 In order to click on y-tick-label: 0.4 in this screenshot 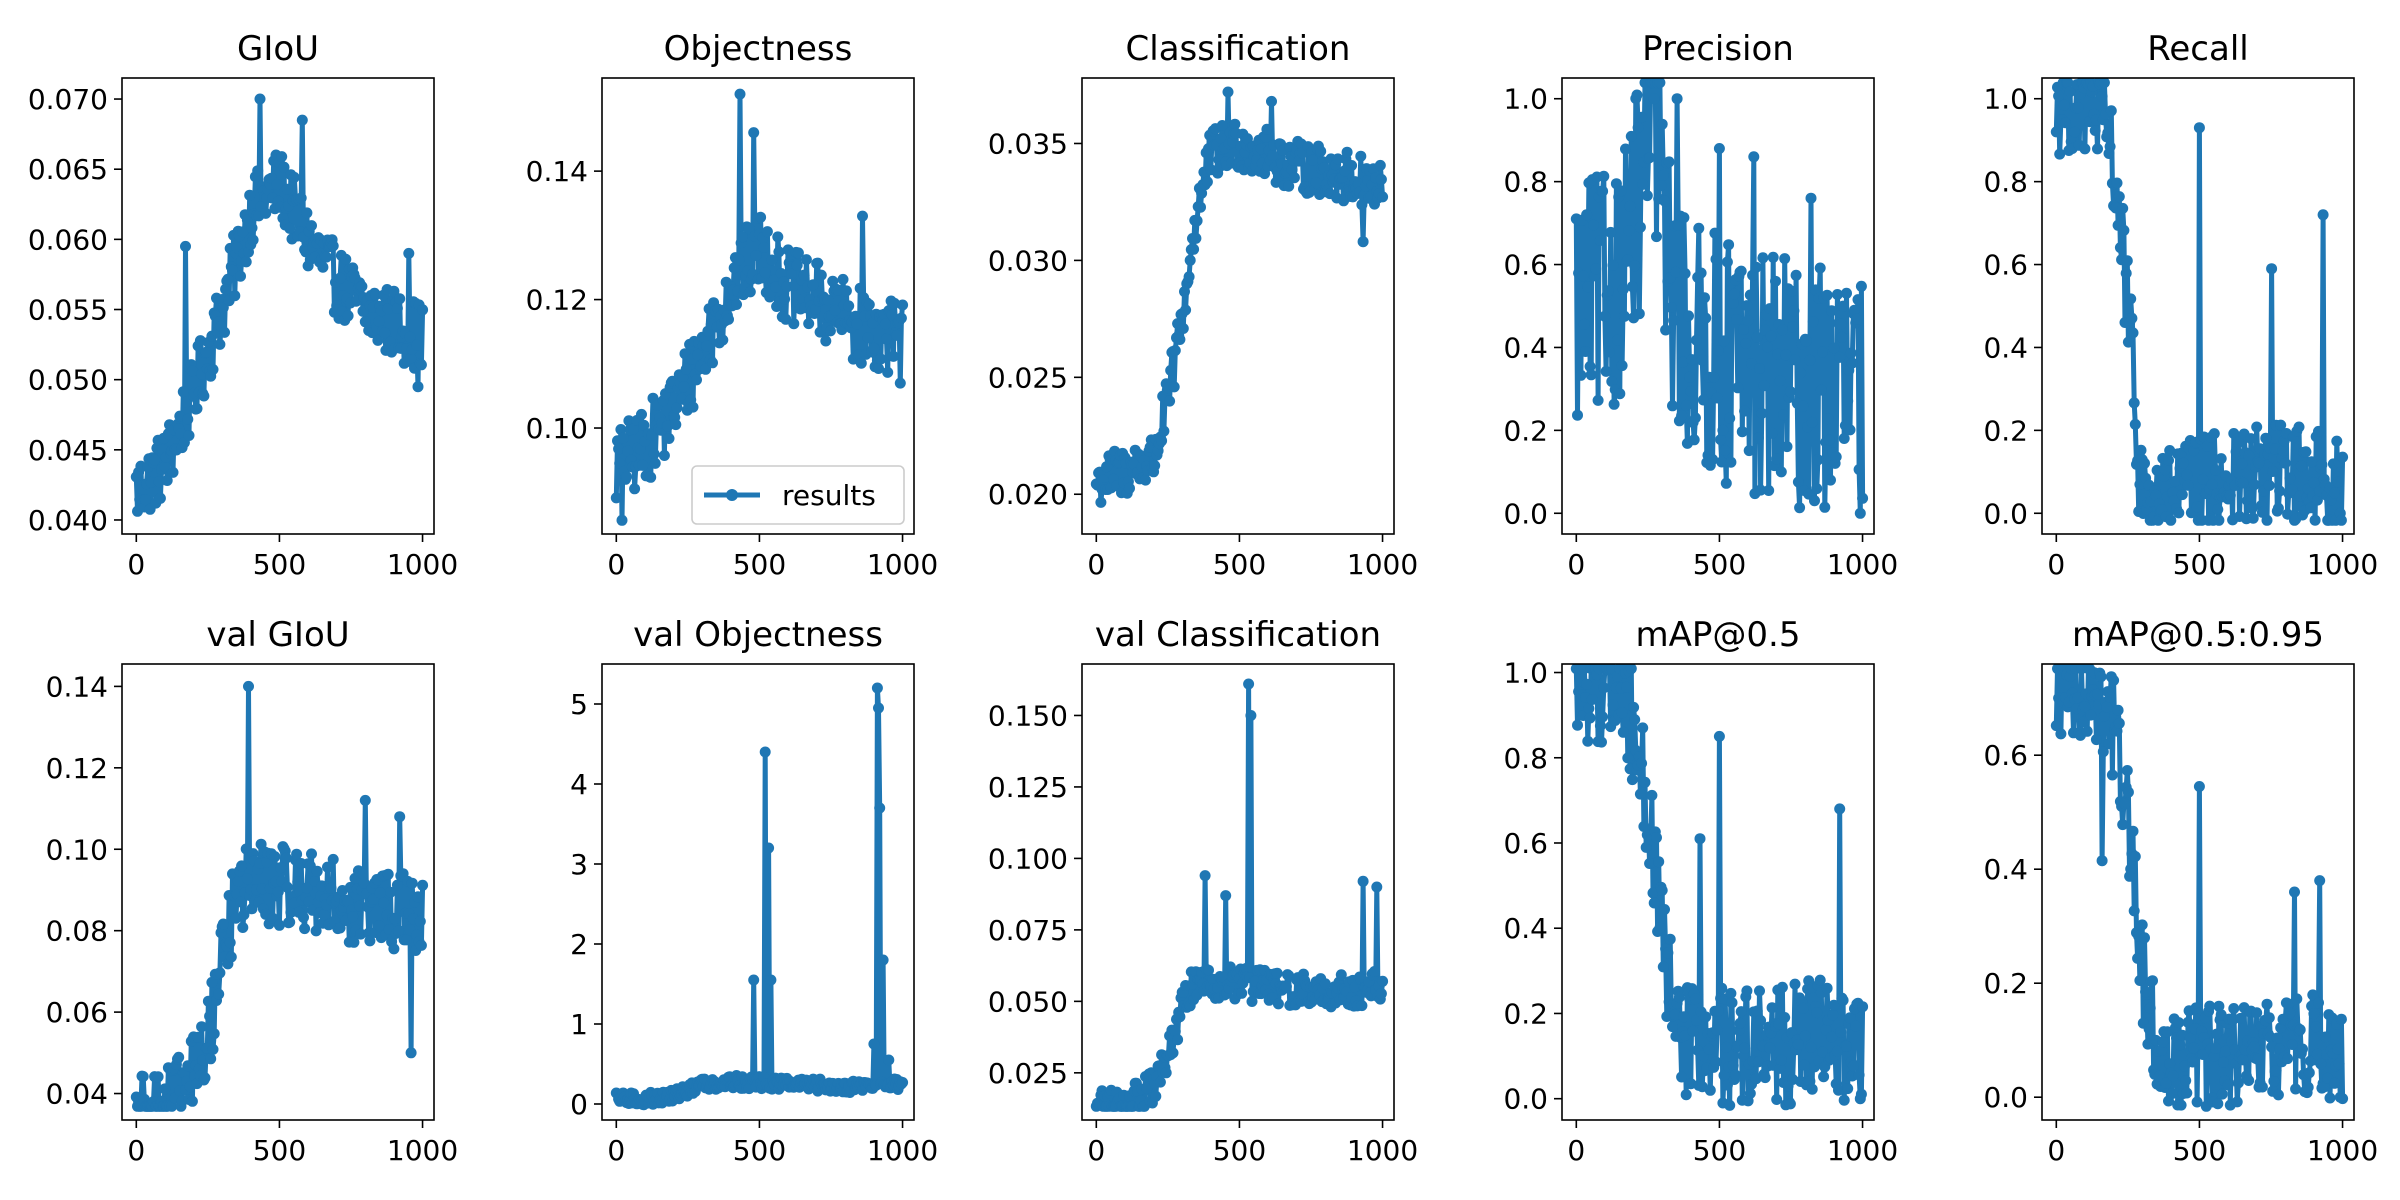, I will do `click(1525, 347)`.